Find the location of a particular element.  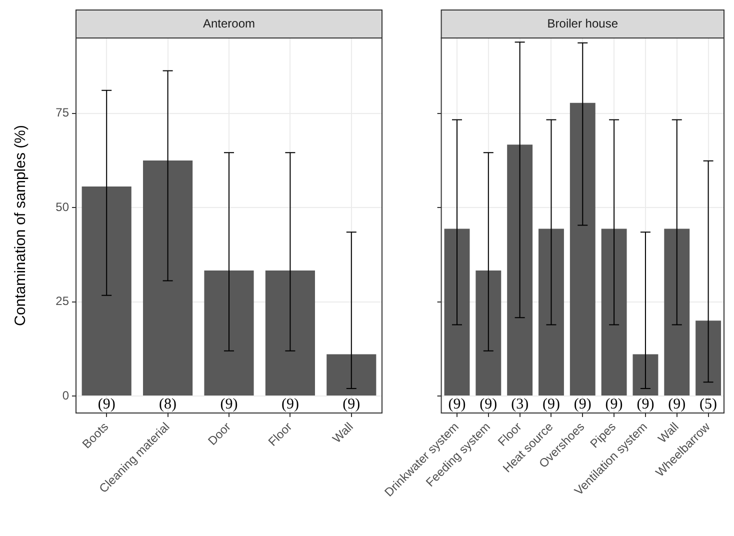

annotation: (8) is located at coordinates (168, 404).